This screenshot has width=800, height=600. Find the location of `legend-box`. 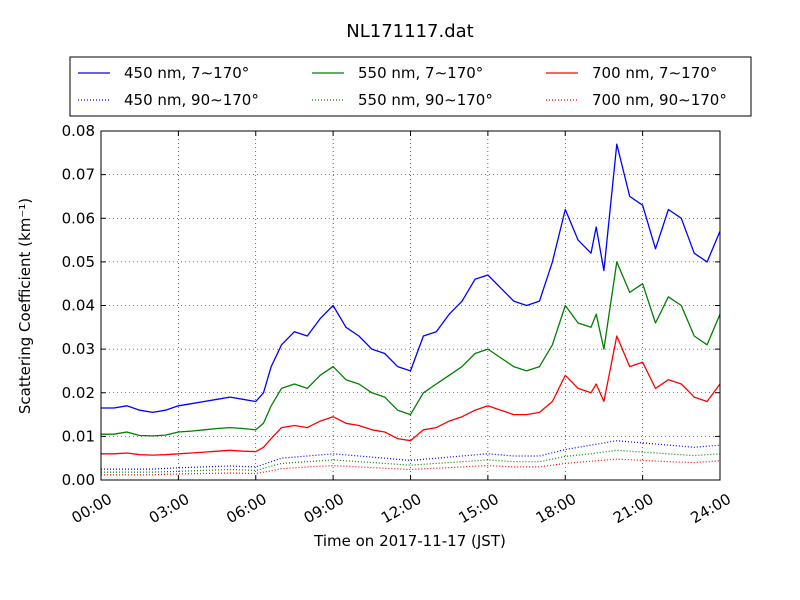

legend-box is located at coordinates (410, 86).